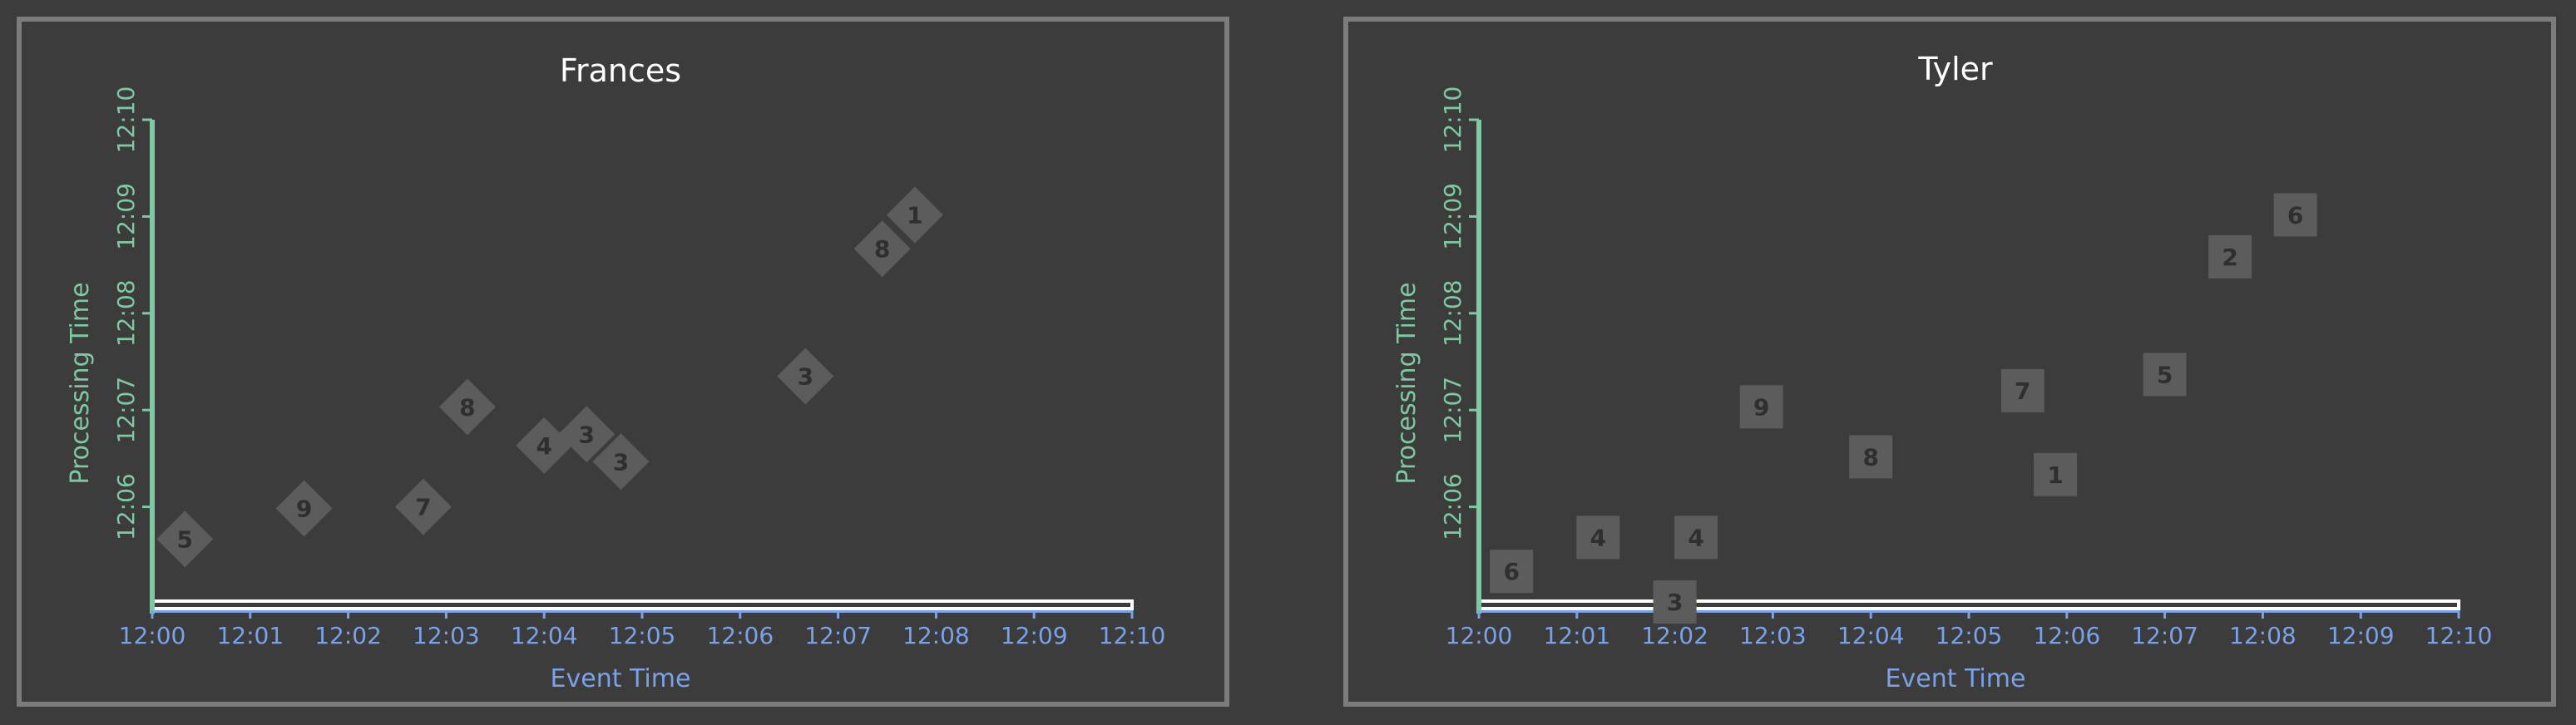 The width and height of the screenshot is (2576, 725). I want to click on data-point: 1, so click(2056, 474).